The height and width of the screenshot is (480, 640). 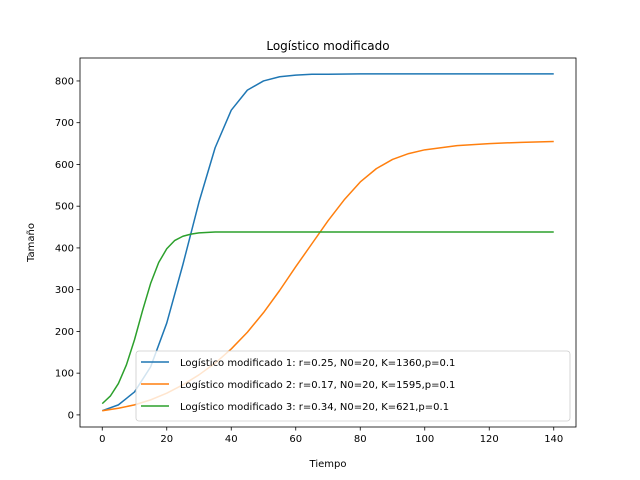 I want to click on x-tick-label-80: 80, so click(x=360, y=439).